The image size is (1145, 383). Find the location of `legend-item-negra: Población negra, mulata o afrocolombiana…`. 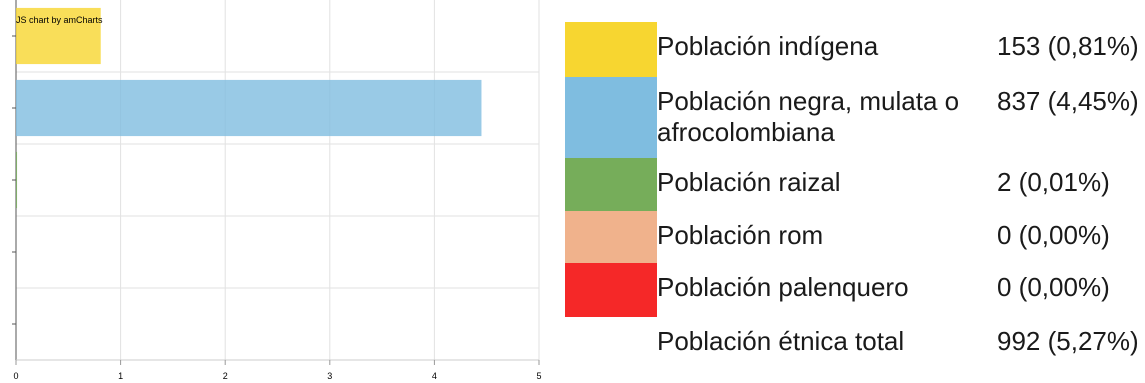

legend-item-negra: Población negra, mulata o afrocolombiana… is located at coordinates (855, 117).